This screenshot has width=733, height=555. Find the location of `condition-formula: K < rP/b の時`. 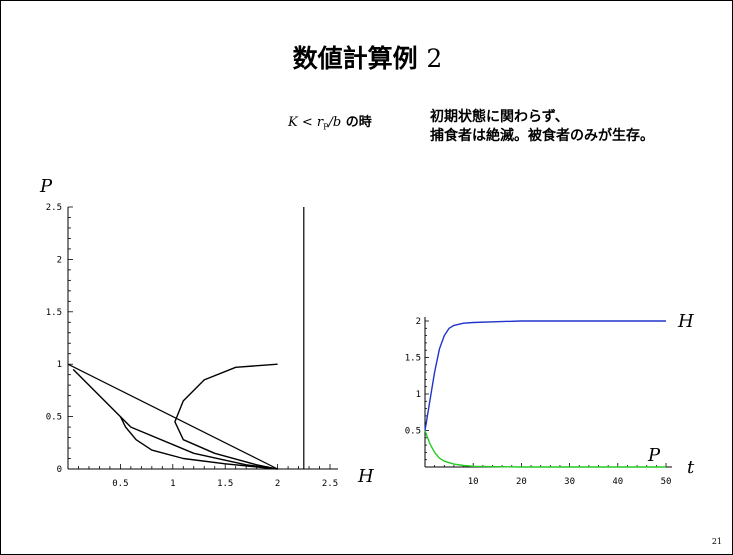

condition-formula: K < rP/b の時 is located at coordinates (330, 121).